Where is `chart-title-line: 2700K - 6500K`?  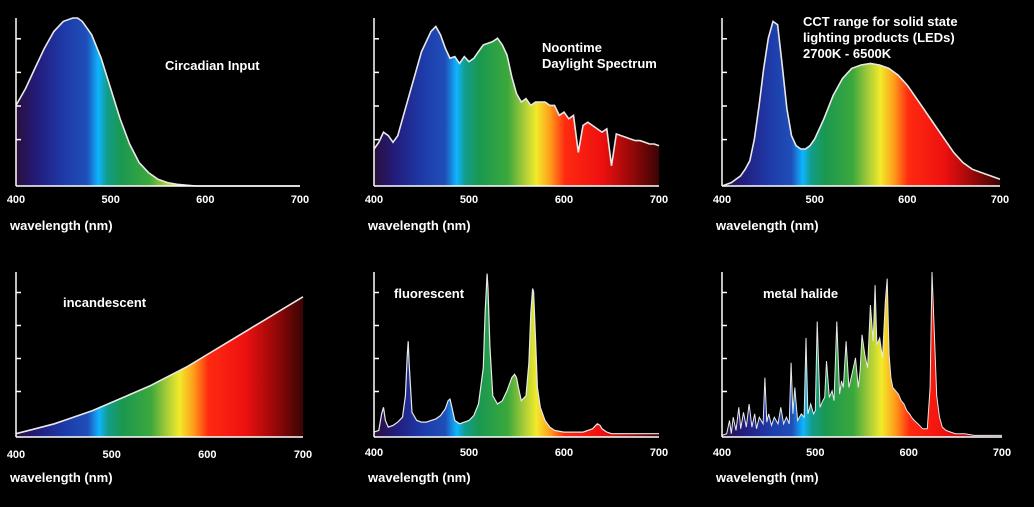
chart-title-line: 2700K - 6500K is located at coordinates (847, 53).